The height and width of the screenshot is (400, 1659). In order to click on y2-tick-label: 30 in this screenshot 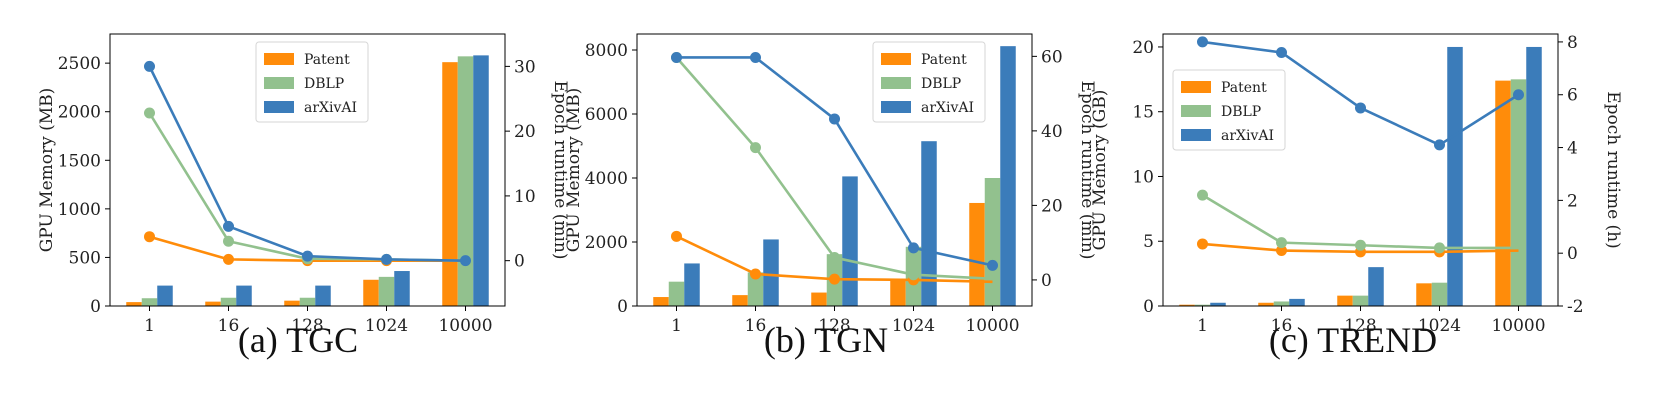, I will do `click(525, 67)`.